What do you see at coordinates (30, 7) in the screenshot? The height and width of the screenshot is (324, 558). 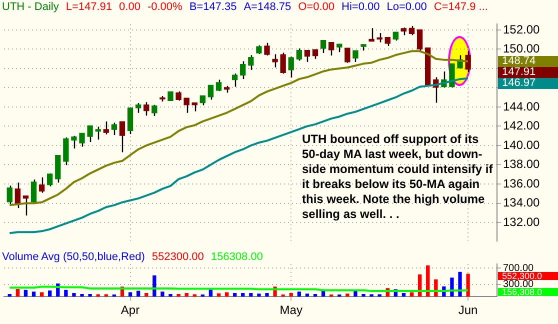 I see `chart-title: UTH - Daily` at bounding box center [30, 7].